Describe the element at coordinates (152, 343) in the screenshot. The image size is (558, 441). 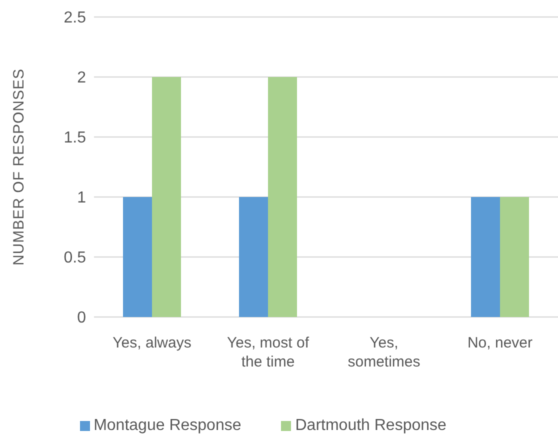
I see `x-tick-label: Yes, always` at that location.